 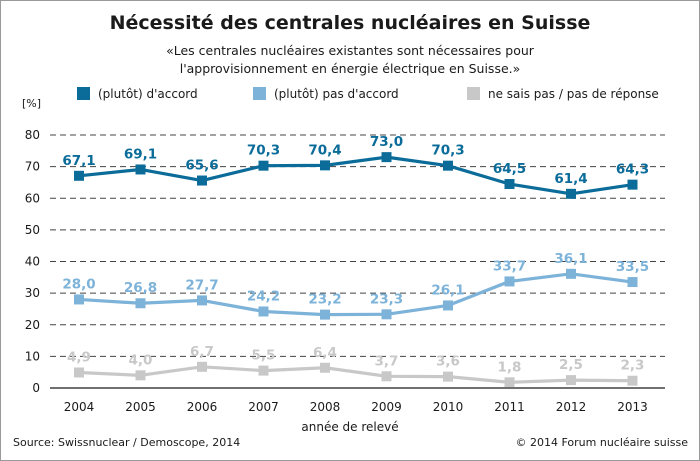 I want to click on data-label: 1,8, so click(x=510, y=367).